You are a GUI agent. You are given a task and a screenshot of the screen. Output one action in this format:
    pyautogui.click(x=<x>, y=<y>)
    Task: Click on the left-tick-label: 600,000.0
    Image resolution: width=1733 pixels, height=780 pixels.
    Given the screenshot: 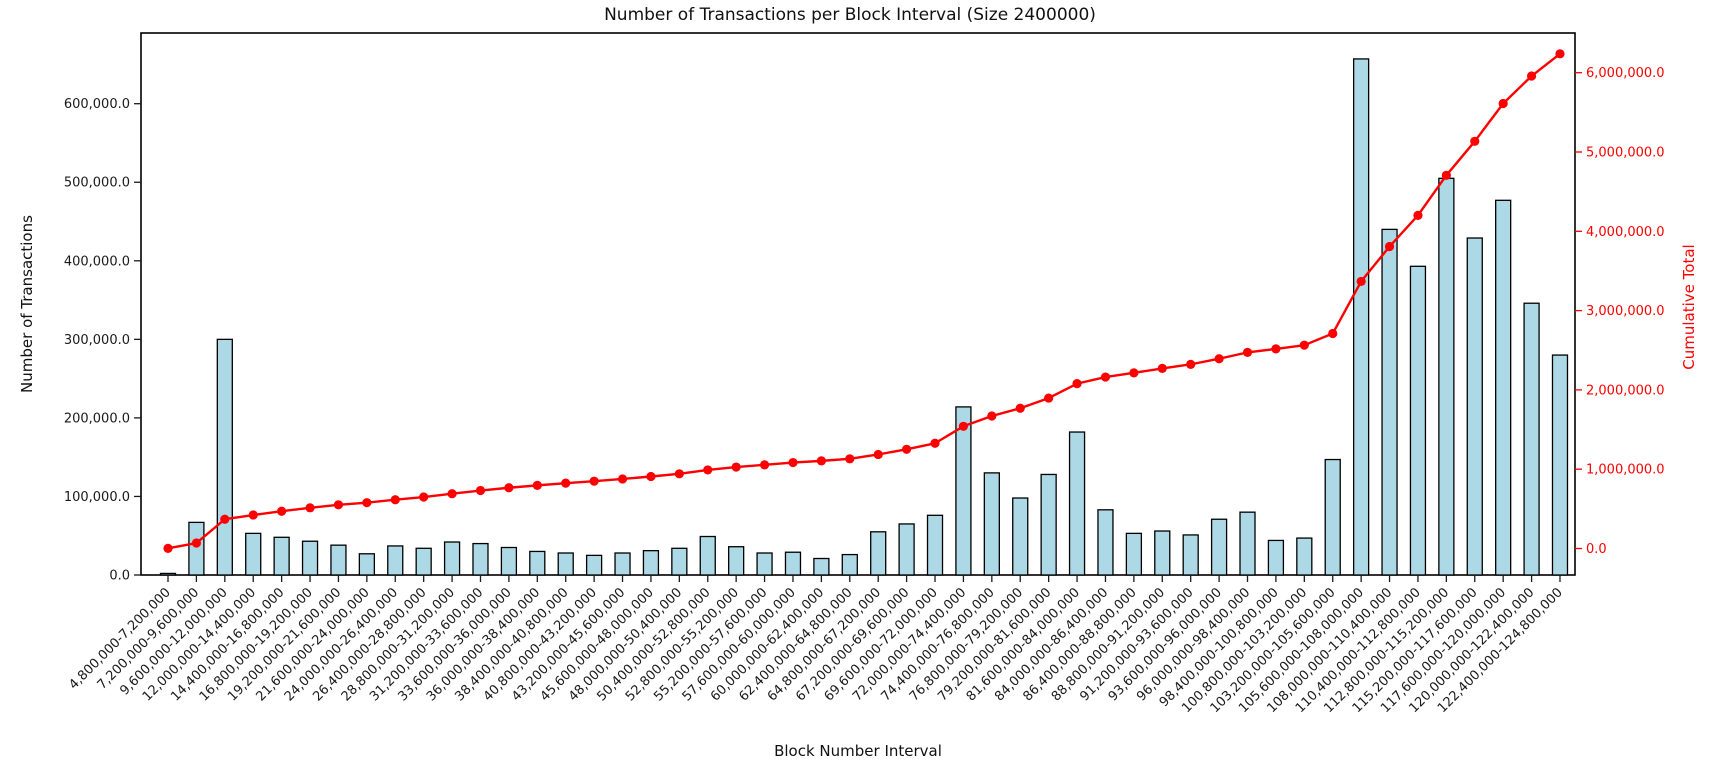 What is the action you would take?
    pyautogui.click(x=97, y=104)
    